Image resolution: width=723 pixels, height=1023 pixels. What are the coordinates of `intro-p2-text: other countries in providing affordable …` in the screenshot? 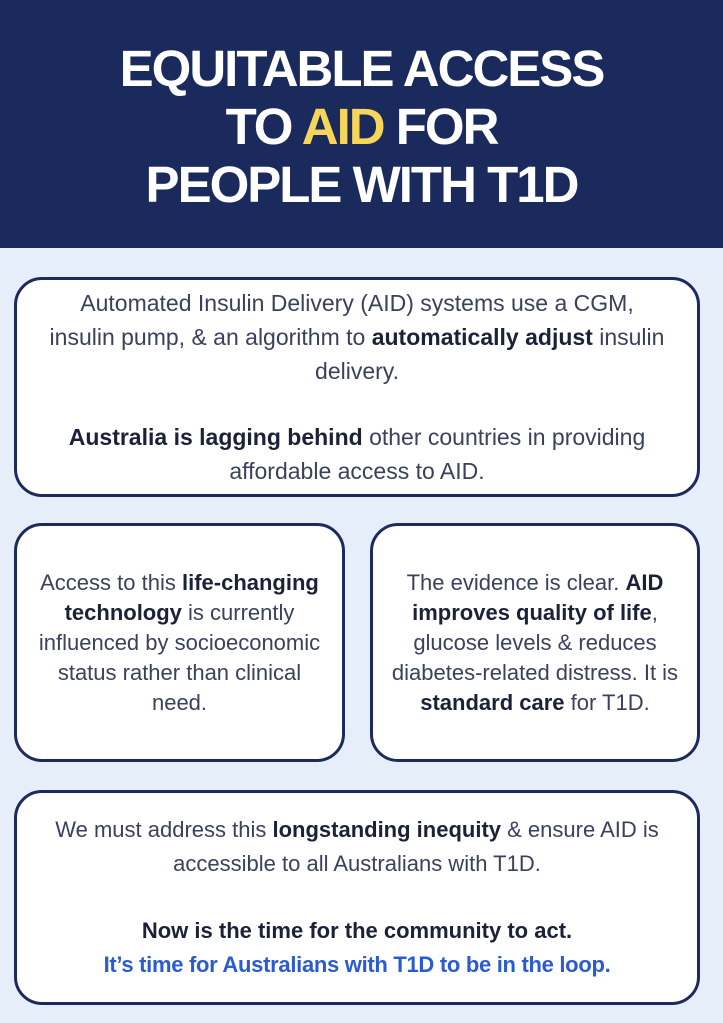 It's located at (437, 454).